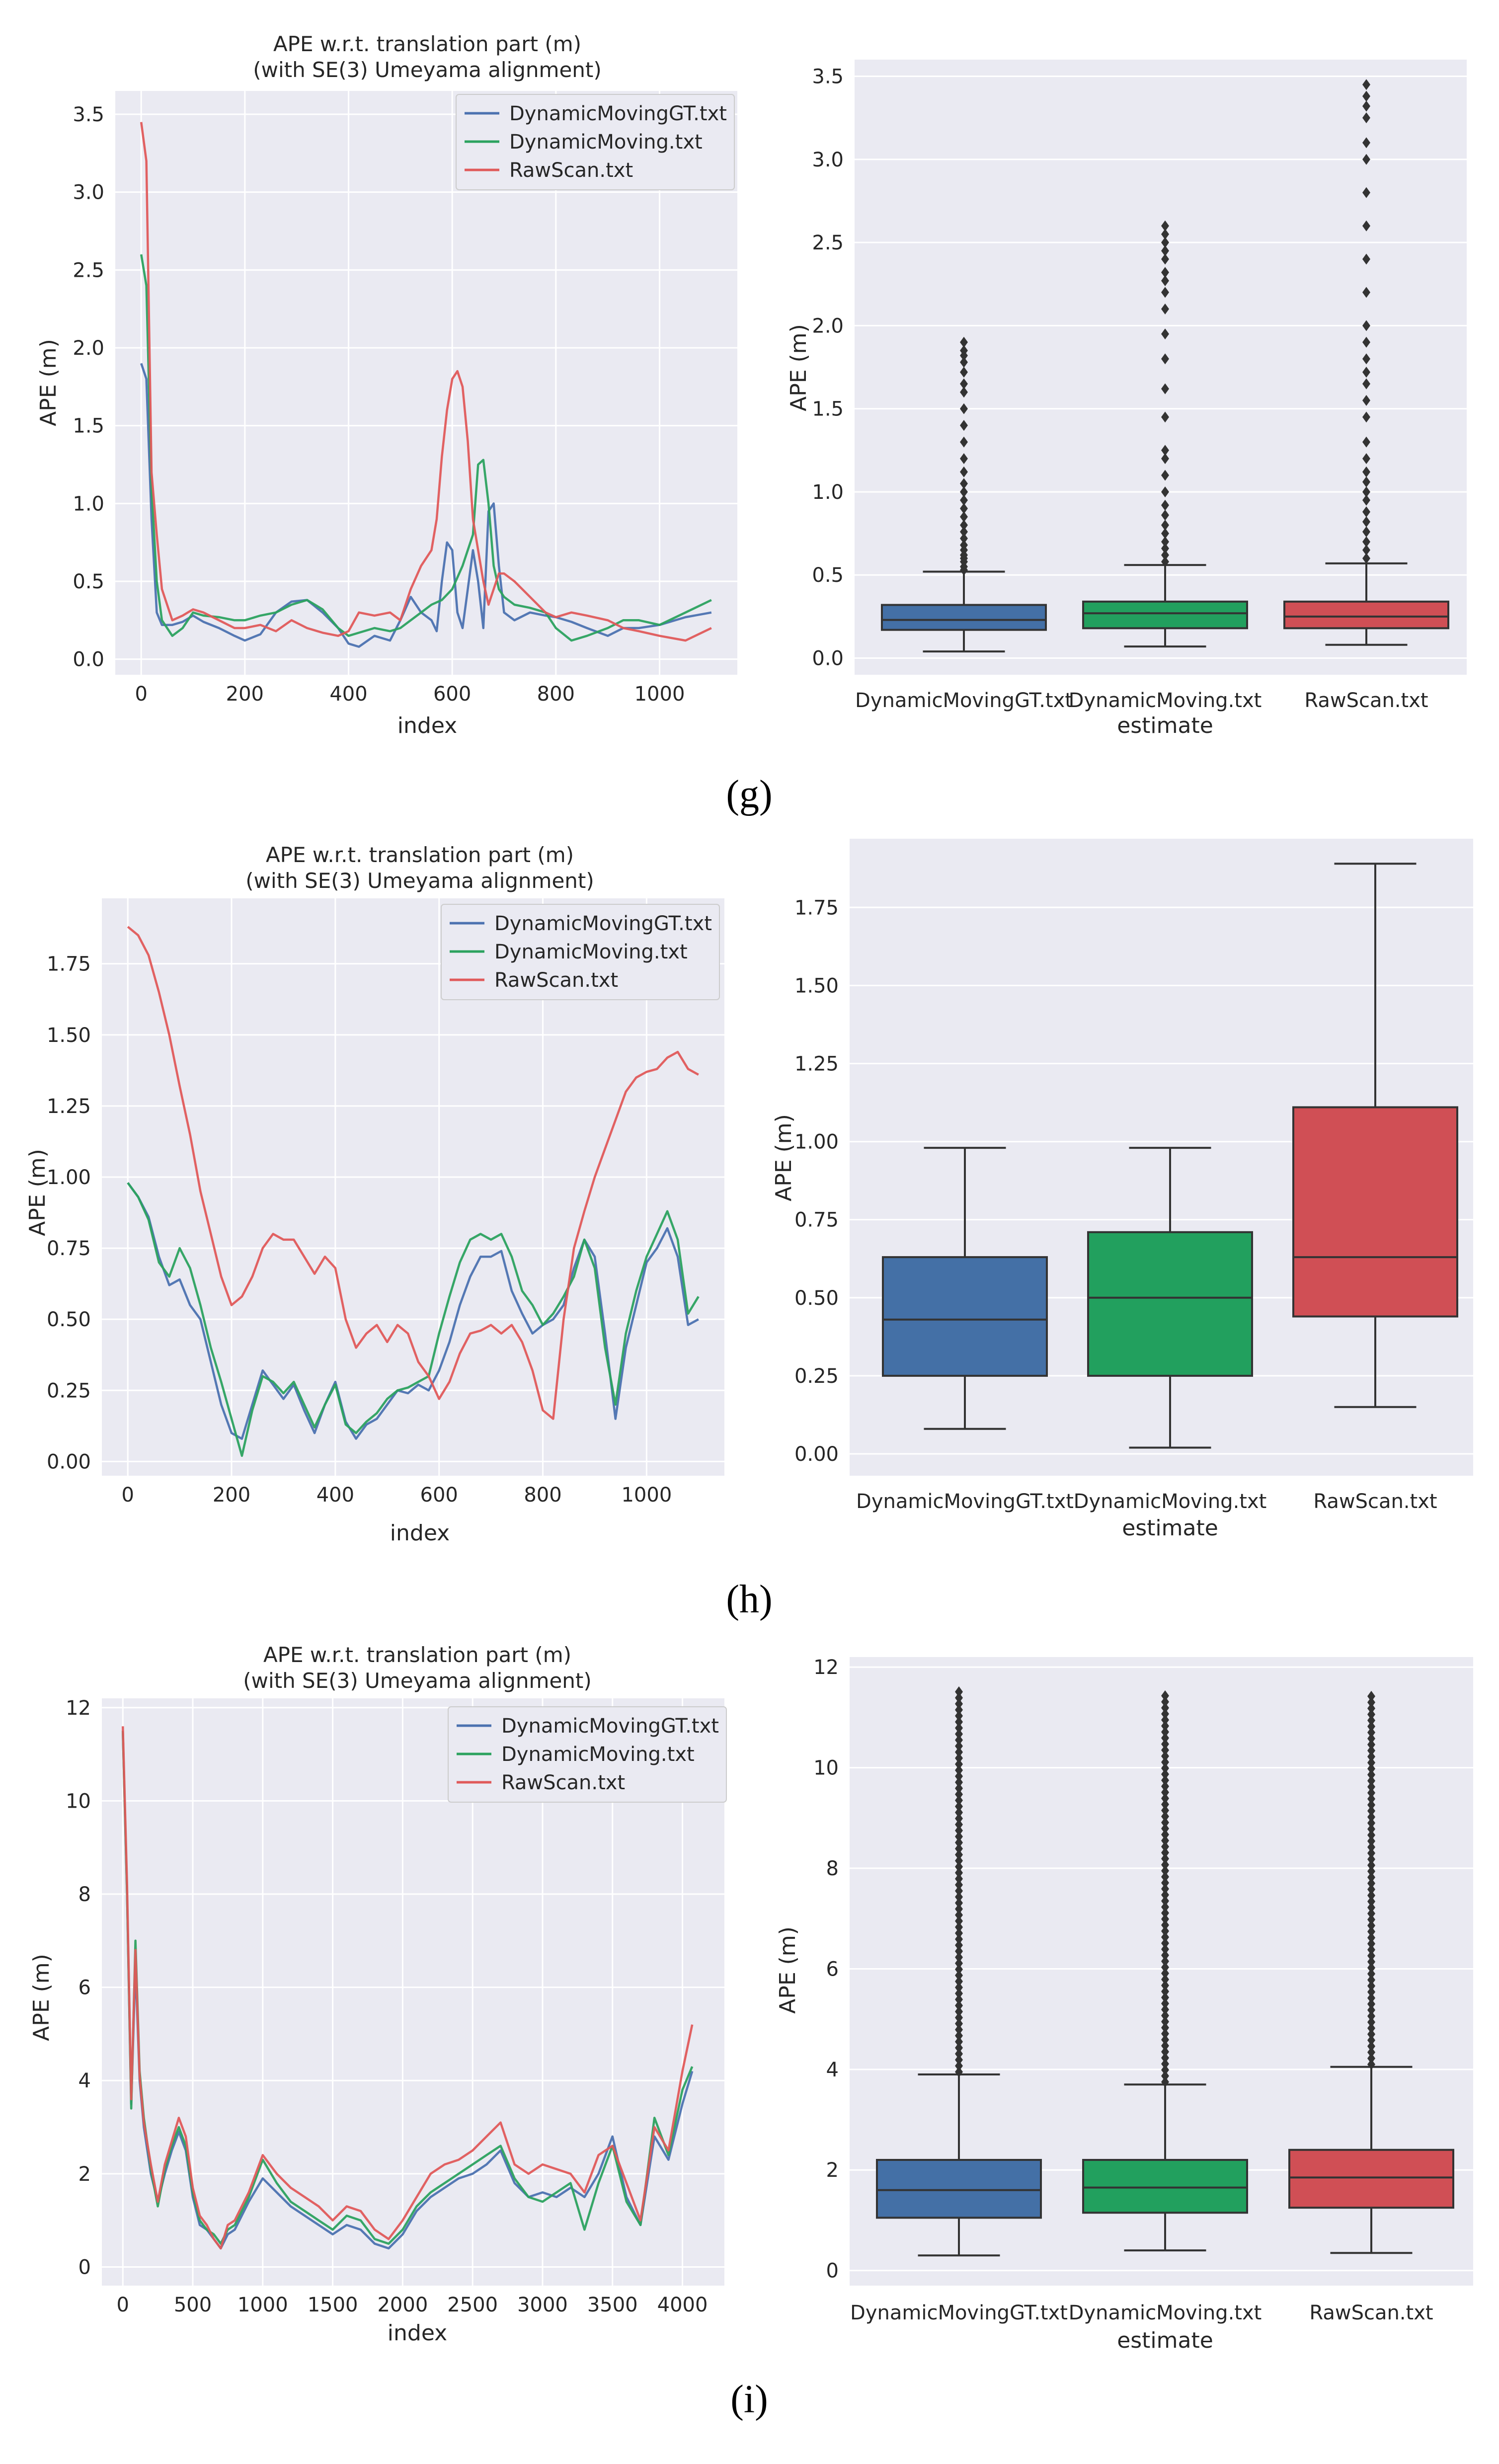 Image resolution: width=1499 pixels, height=2464 pixels. Describe the element at coordinates (420, 855) in the screenshot. I see `line-chart-h-title: APE w.r.t. translation part (m)` at that location.